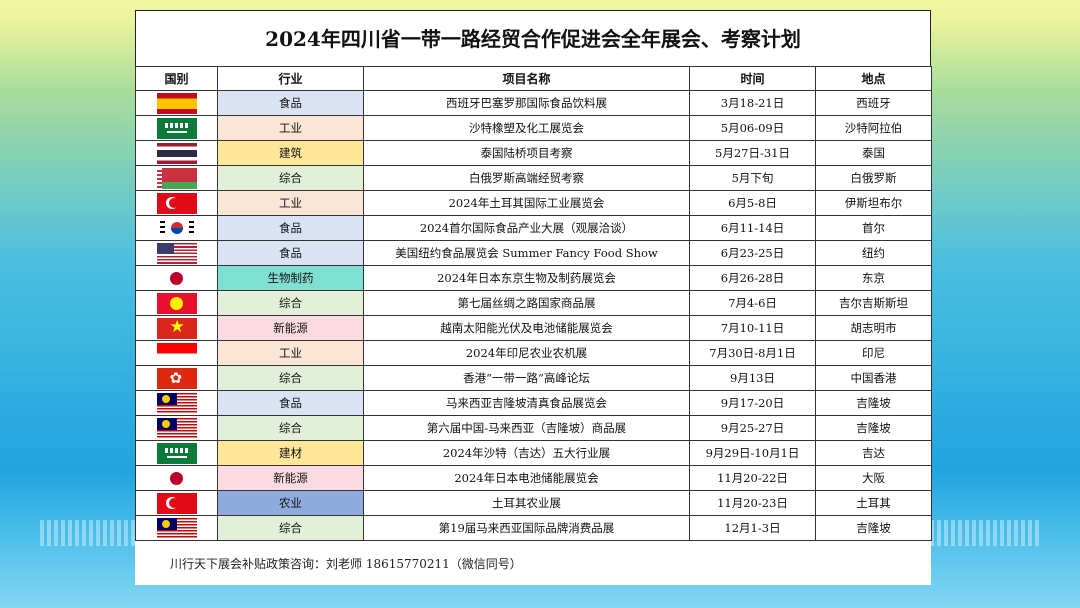 The image size is (1080, 608). What do you see at coordinates (176, 228) in the screenshot?
I see `korea-flag-icon` at bounding box center [176, 228].